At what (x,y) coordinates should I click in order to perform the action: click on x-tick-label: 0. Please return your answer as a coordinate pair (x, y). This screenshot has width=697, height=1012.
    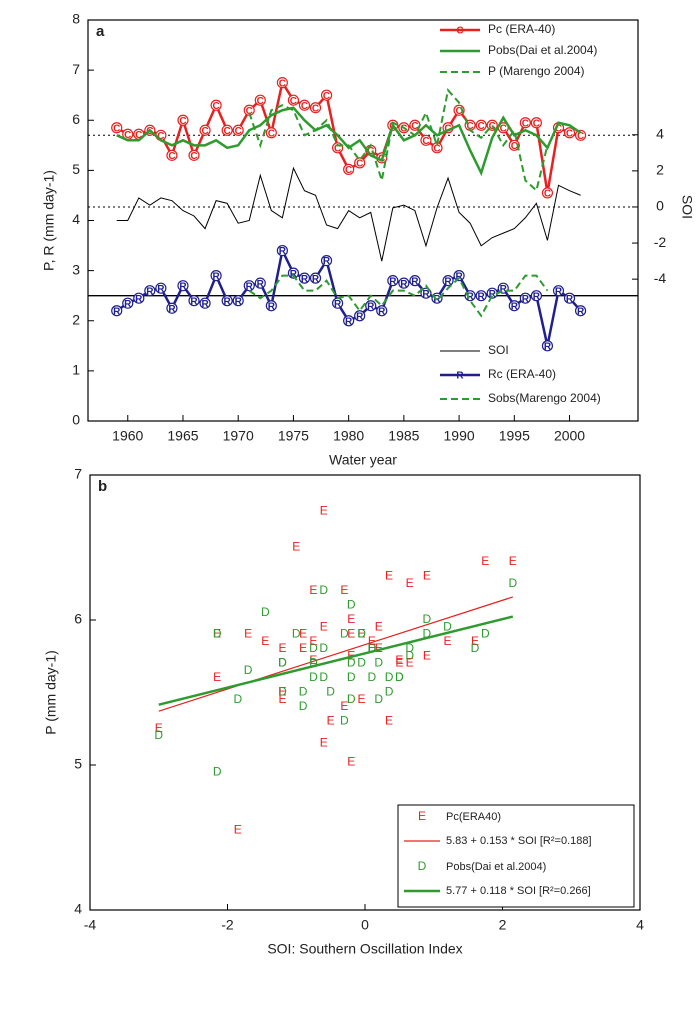
    Looking at the image, I should click on (365, 925).